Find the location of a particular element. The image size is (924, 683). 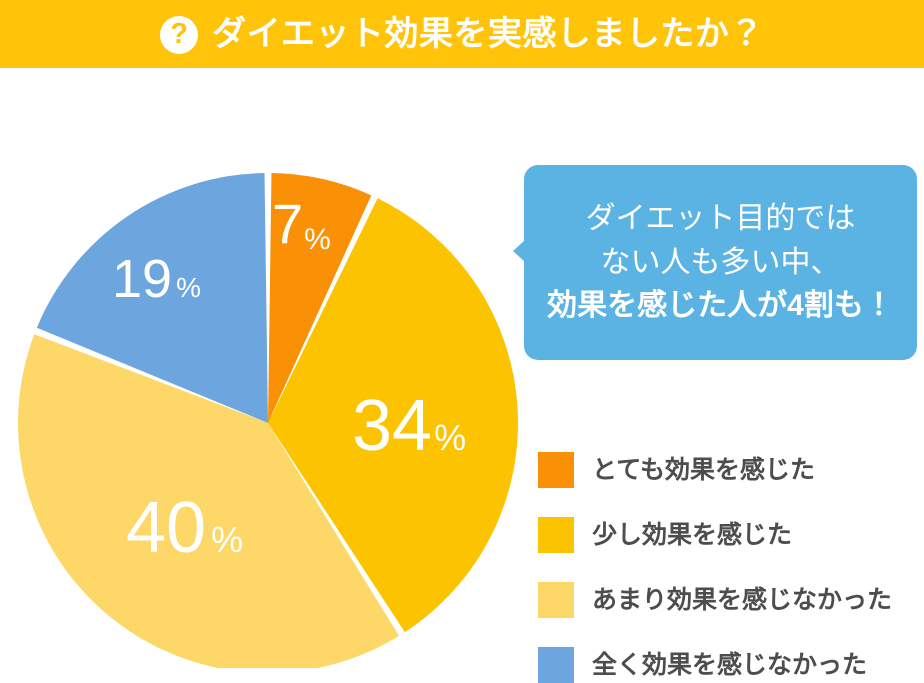

pie-label-amari-unit: % is located at coordinates (227, 539).